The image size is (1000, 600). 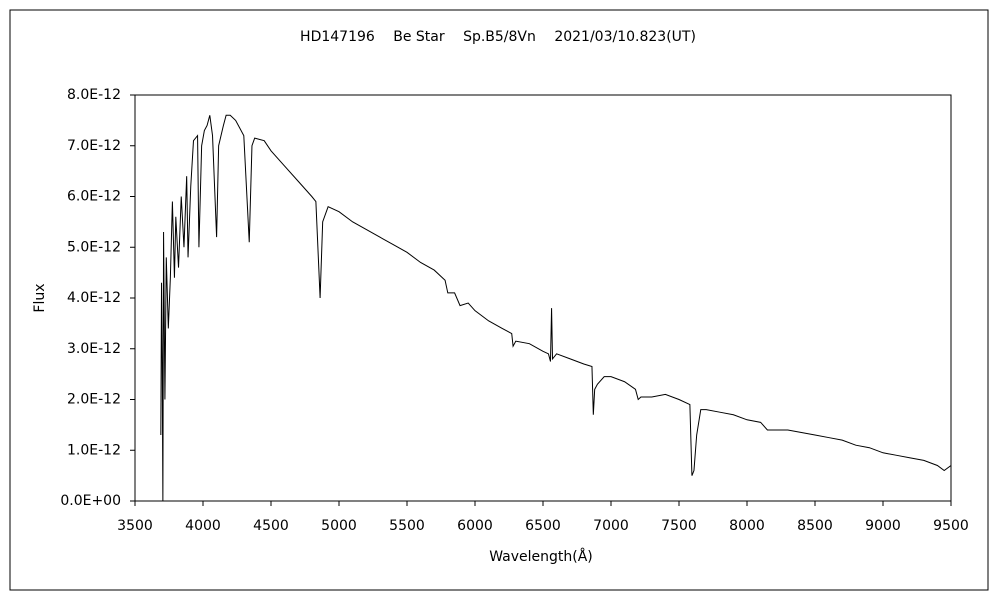 What do you see at coordinates (541, 556) in the screenshot?
I see `x-axis-label: Wavelength(Å)` at bounding box center [541, 556].